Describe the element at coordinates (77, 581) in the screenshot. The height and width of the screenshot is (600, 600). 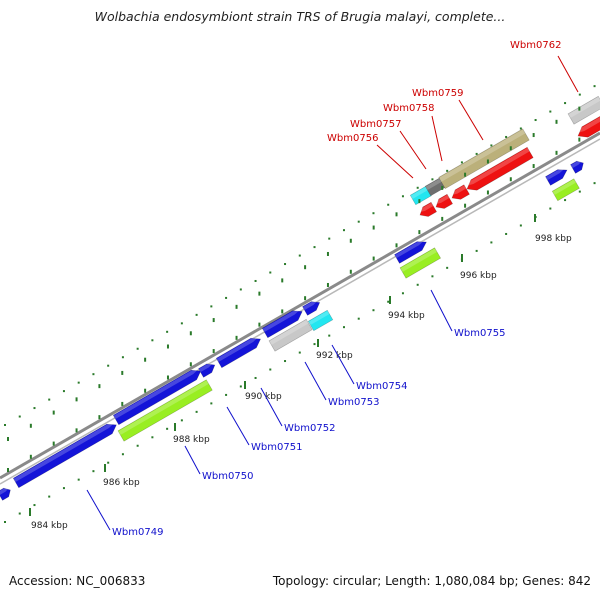
I see `accession-text: Accession: NC_006833` at that location.